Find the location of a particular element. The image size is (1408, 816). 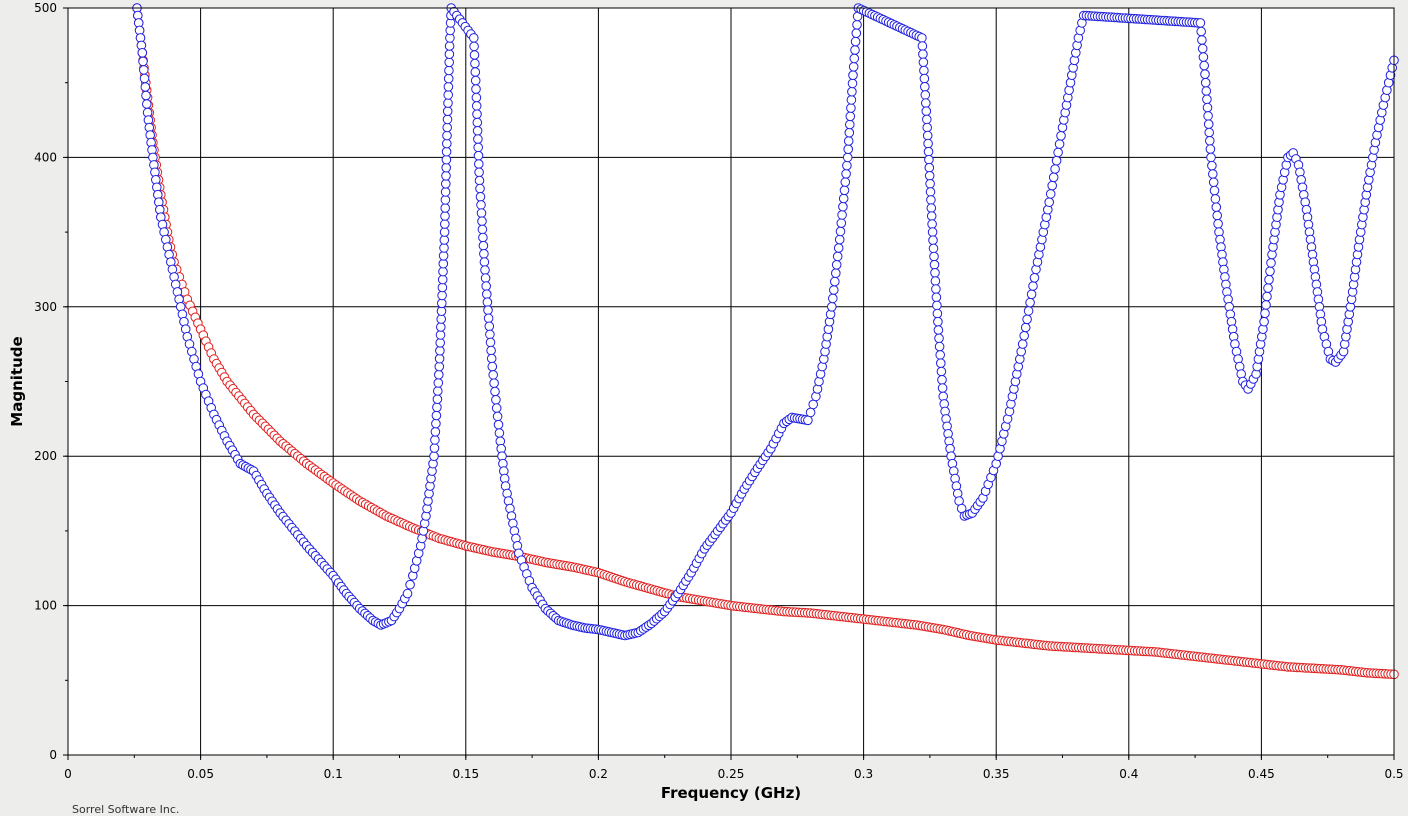

footer-text: Sorrel Software Inc. is located at coordinates (126, 809).